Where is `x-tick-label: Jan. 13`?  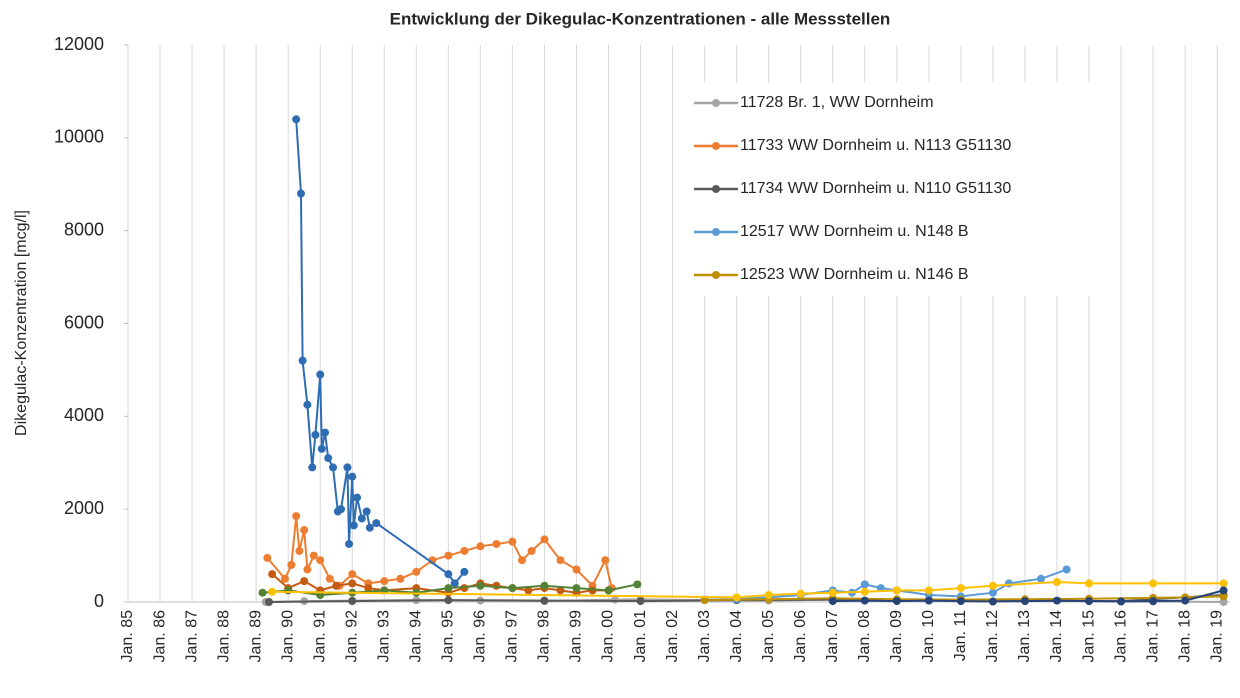 x-tick-label: Jan. 13 is located at coordinates (1024, 636).